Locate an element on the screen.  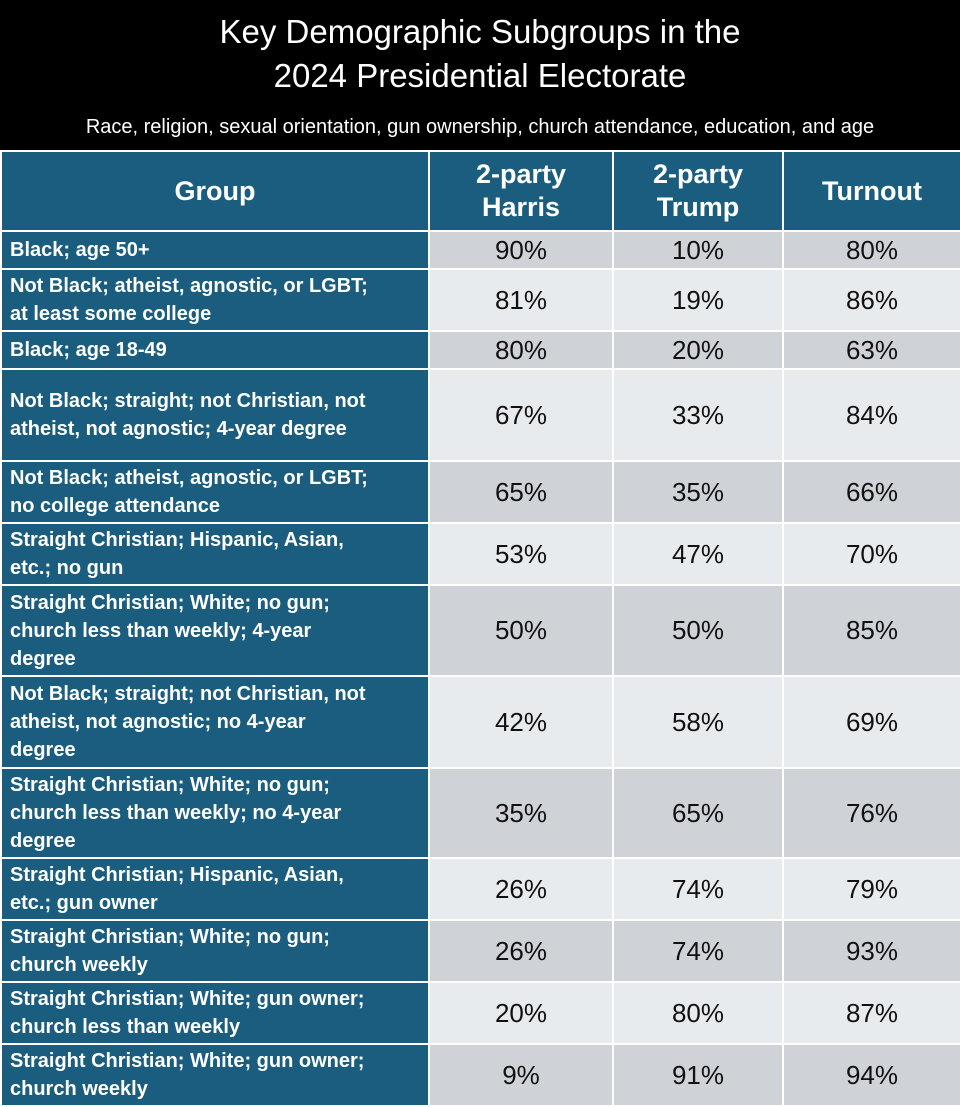
harris-value-cell: 80% is located at coordinates (521, 350).